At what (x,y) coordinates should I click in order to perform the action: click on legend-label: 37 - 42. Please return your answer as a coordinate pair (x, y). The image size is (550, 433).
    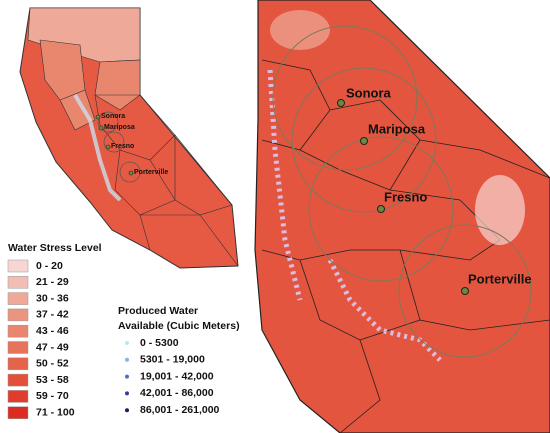
    Looking at the image, I should click on (52, 315).